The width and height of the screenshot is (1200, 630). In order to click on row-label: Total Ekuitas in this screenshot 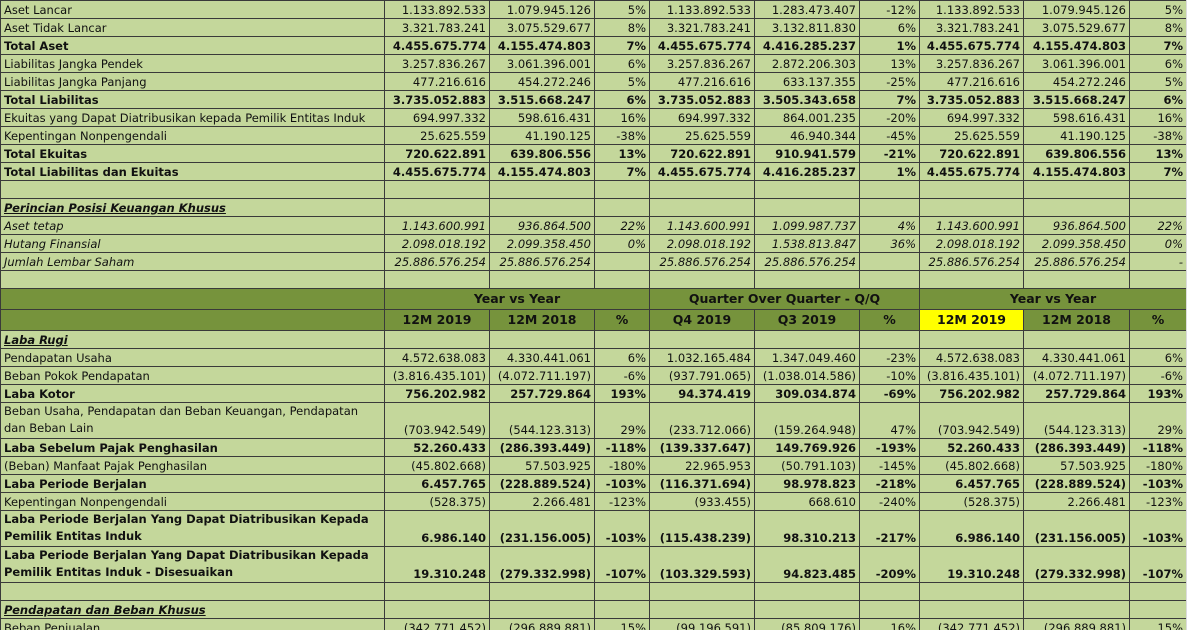, I will do `click(192, 153)`.